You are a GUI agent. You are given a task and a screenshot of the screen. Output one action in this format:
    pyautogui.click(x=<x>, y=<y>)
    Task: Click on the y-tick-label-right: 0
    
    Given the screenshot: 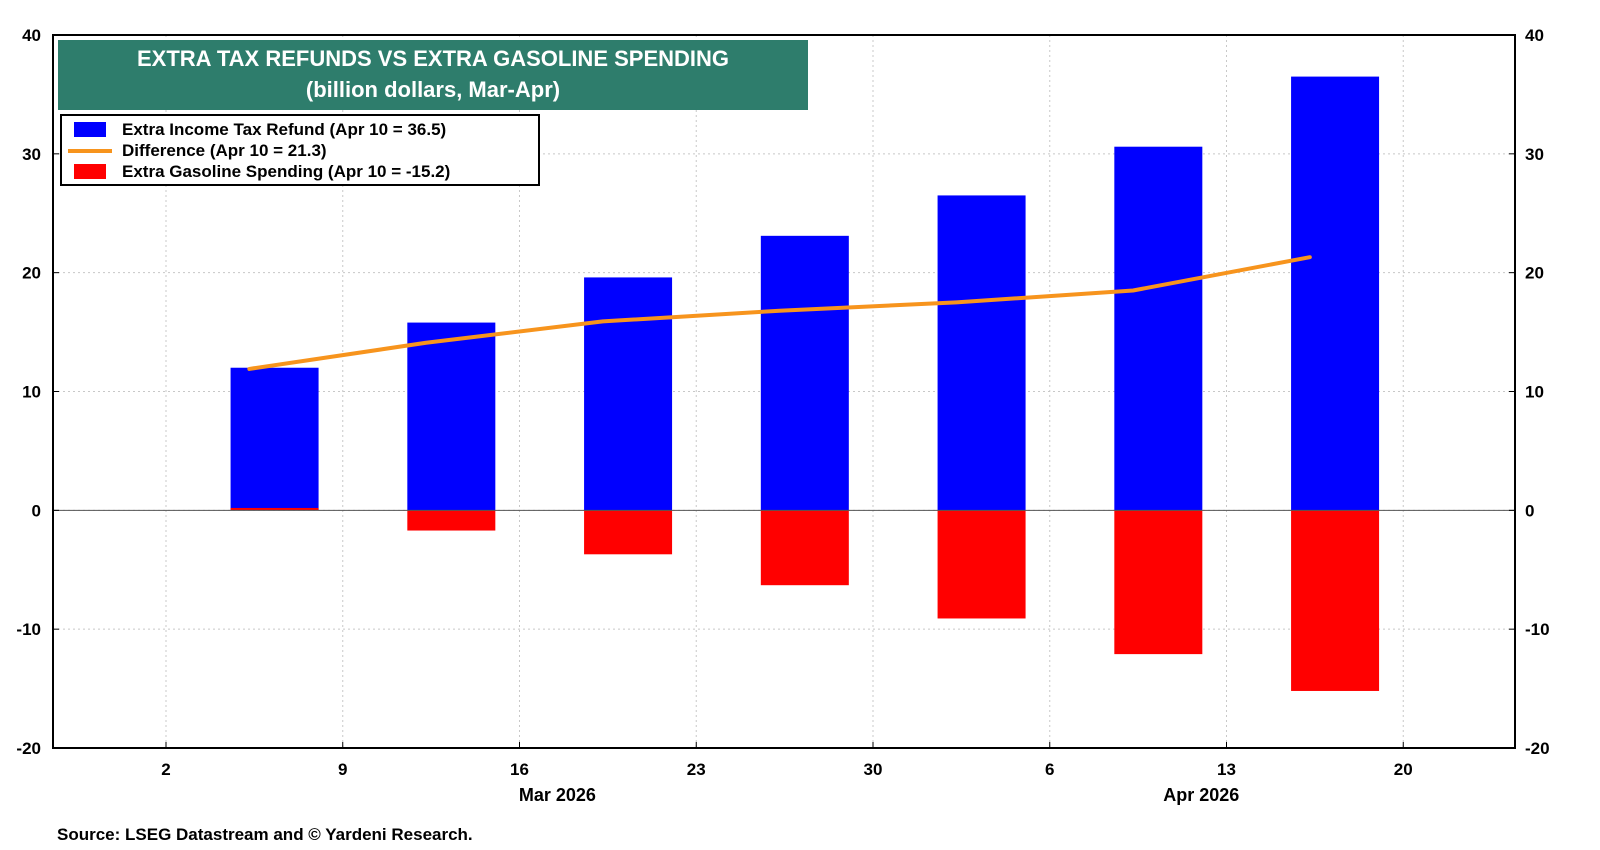 What is the action you would take?
    pyautogui.click(x=1529, y=510)
    